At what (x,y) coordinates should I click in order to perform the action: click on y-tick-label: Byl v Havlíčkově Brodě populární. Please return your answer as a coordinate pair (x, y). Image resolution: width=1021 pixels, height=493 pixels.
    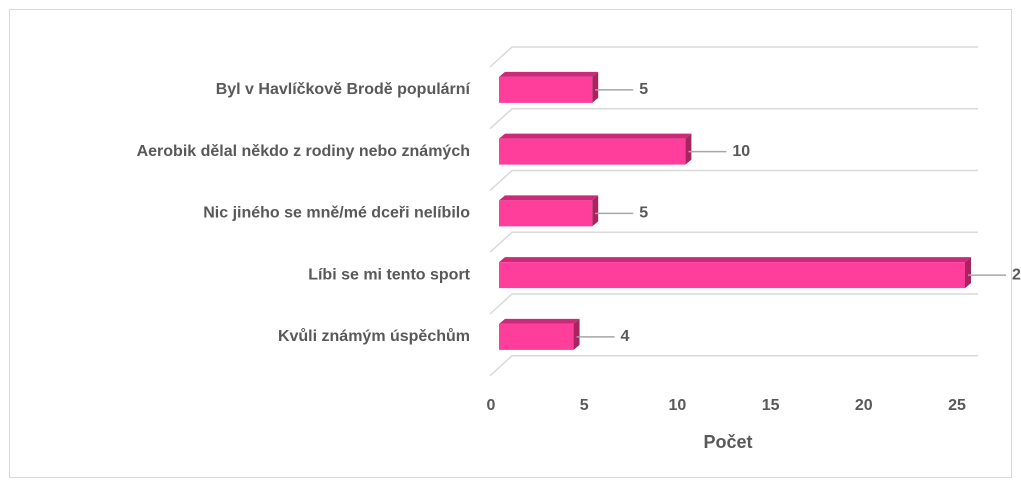
    Looking at the image, I should click on (343, 89).